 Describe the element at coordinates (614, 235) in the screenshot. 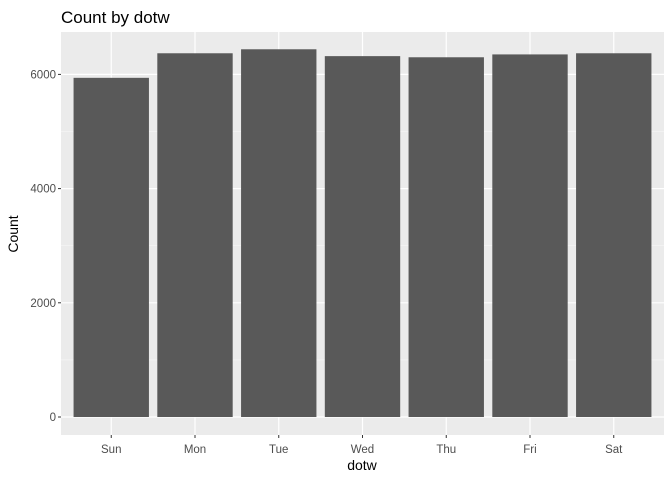

I see `bar-sat` at that location.